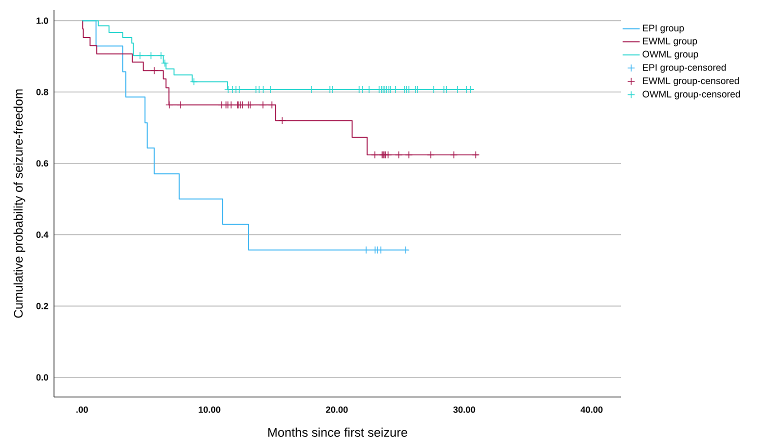 This screenshot has width=766, height=443. I want to click on legend-label: OWML group-censored, so click(691, 95).